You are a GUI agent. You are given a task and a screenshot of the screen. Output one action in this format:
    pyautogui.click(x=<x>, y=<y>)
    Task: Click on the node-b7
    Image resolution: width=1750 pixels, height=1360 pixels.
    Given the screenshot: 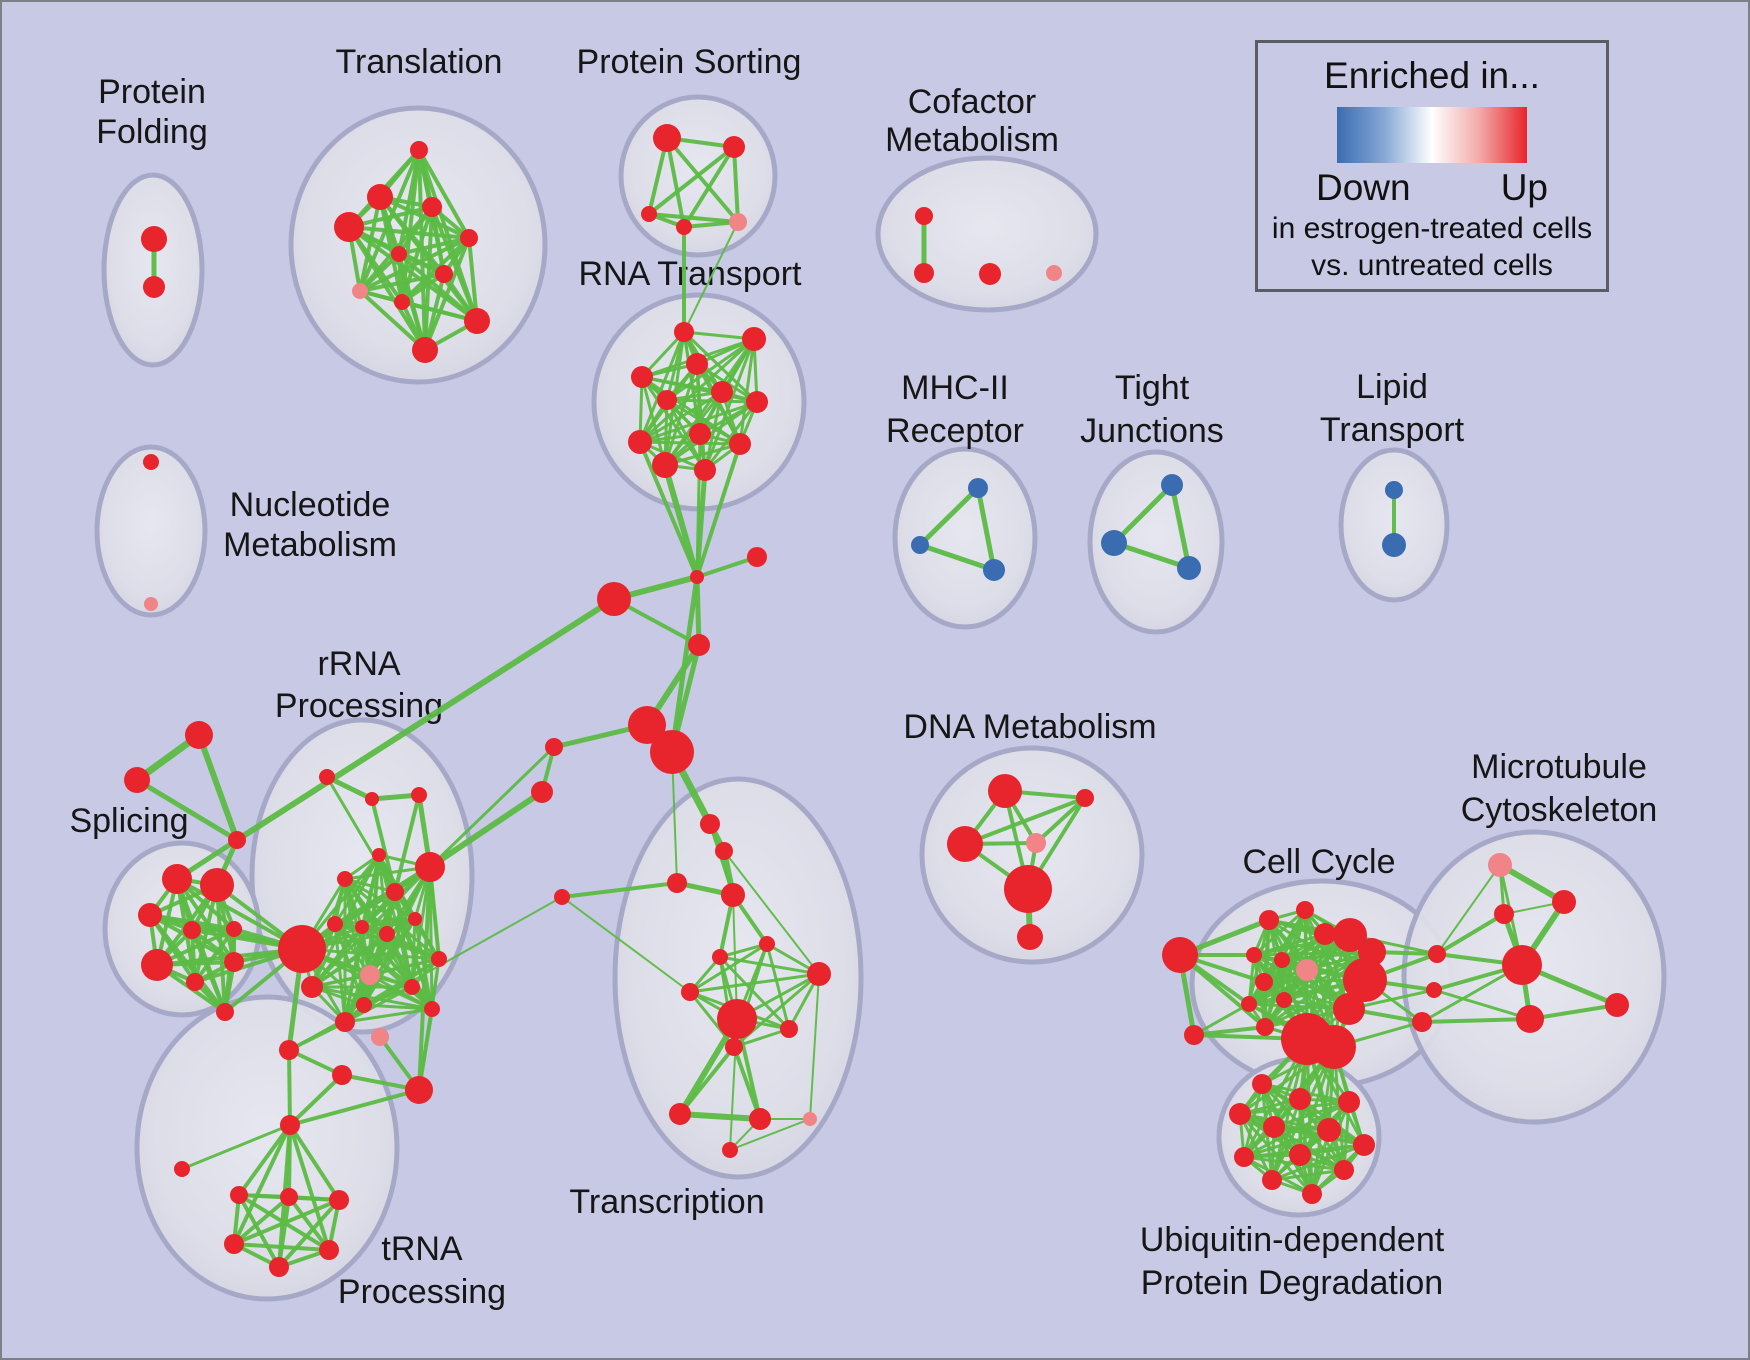 What is the action you would take?
    pyautogui.click(x=1364, y=1145)
    